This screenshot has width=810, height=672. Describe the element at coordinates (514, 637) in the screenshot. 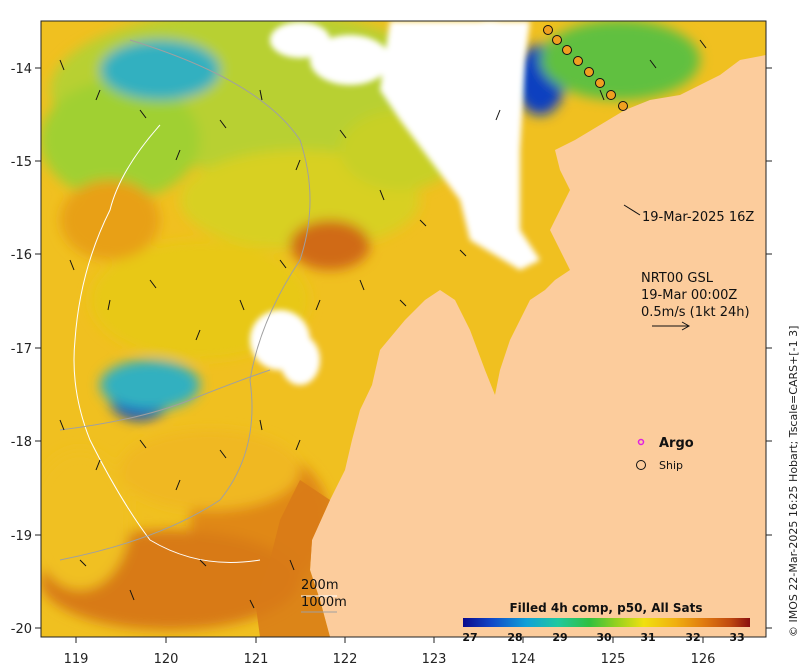

I see `colorbar-tick: 28` at that location.